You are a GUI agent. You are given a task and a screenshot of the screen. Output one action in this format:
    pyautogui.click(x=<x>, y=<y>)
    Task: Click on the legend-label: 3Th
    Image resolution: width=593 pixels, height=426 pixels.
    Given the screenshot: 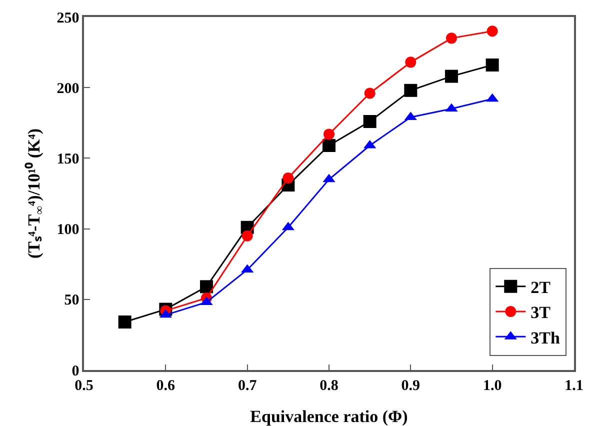 What is the action you would take?
    pyautogui.click(x=545, y=338)
    